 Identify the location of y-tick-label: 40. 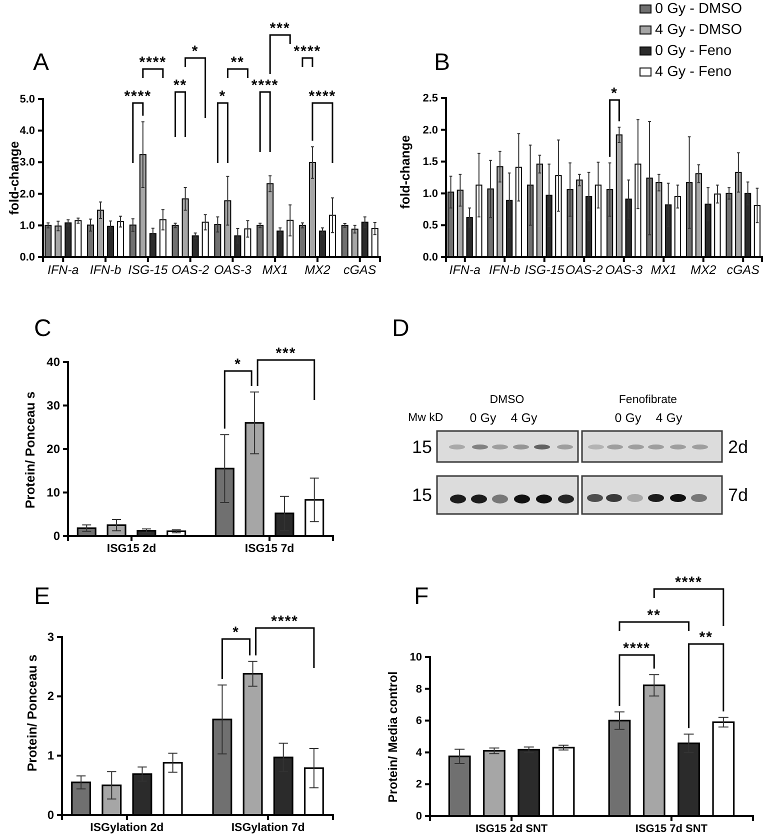
(53, 361).